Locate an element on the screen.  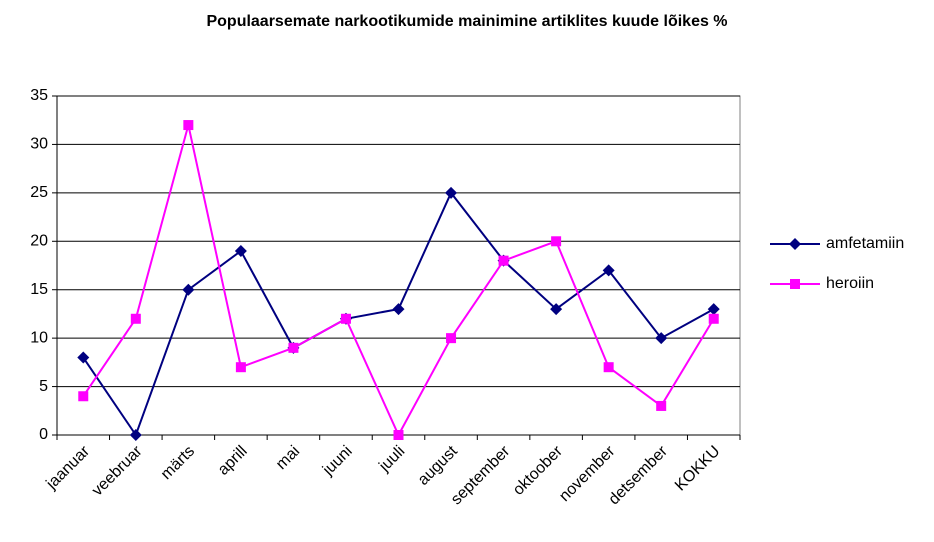
x-tick-label: aprill is located at coordinates (233, 461).